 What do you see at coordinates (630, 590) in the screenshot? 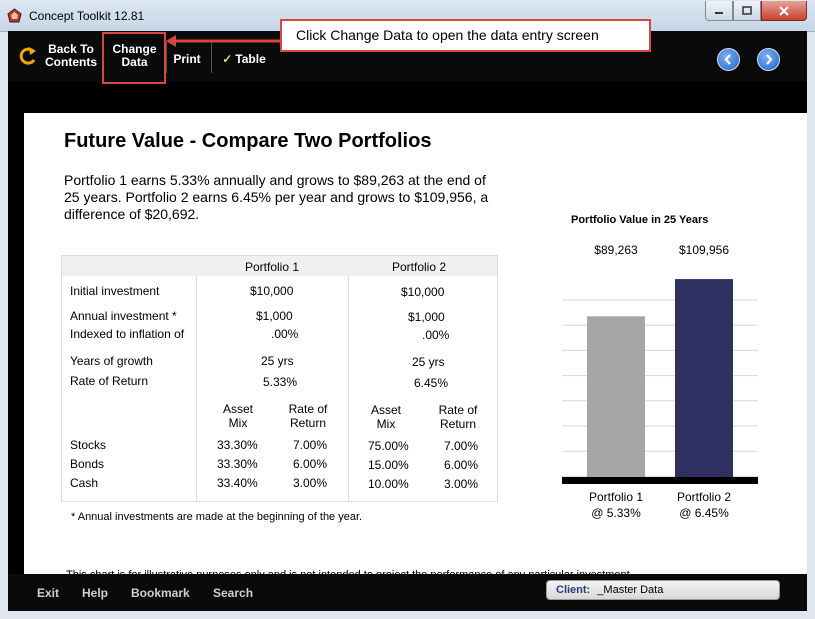
I see `client-value: _Master Data` at bounding box center [630, 590].